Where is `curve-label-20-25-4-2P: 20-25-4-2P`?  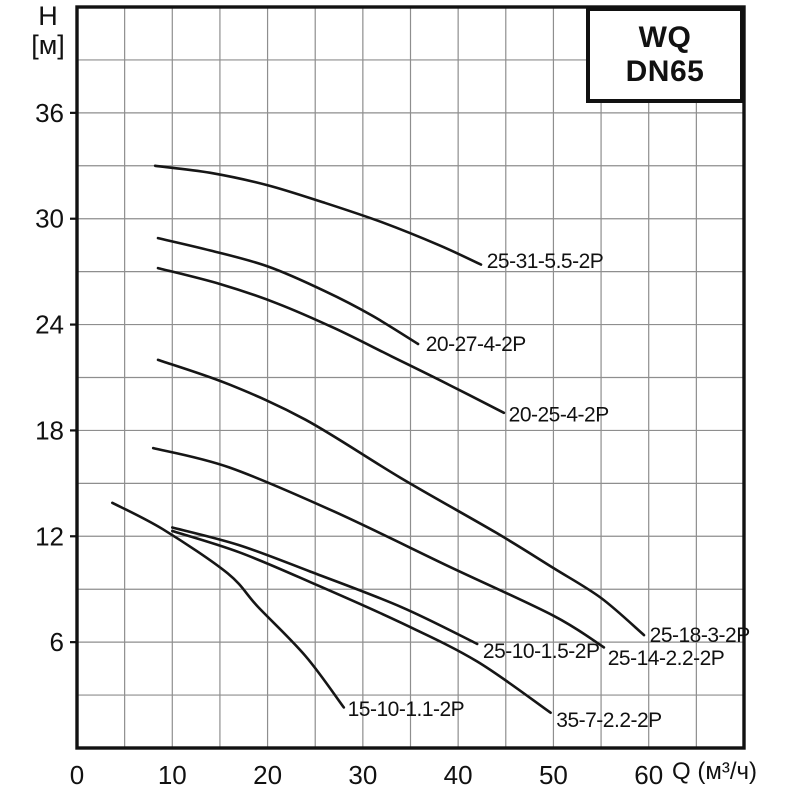
curve-label-20-25-4-2P: 20-25-4-2P is located at coordinates (559, 415).